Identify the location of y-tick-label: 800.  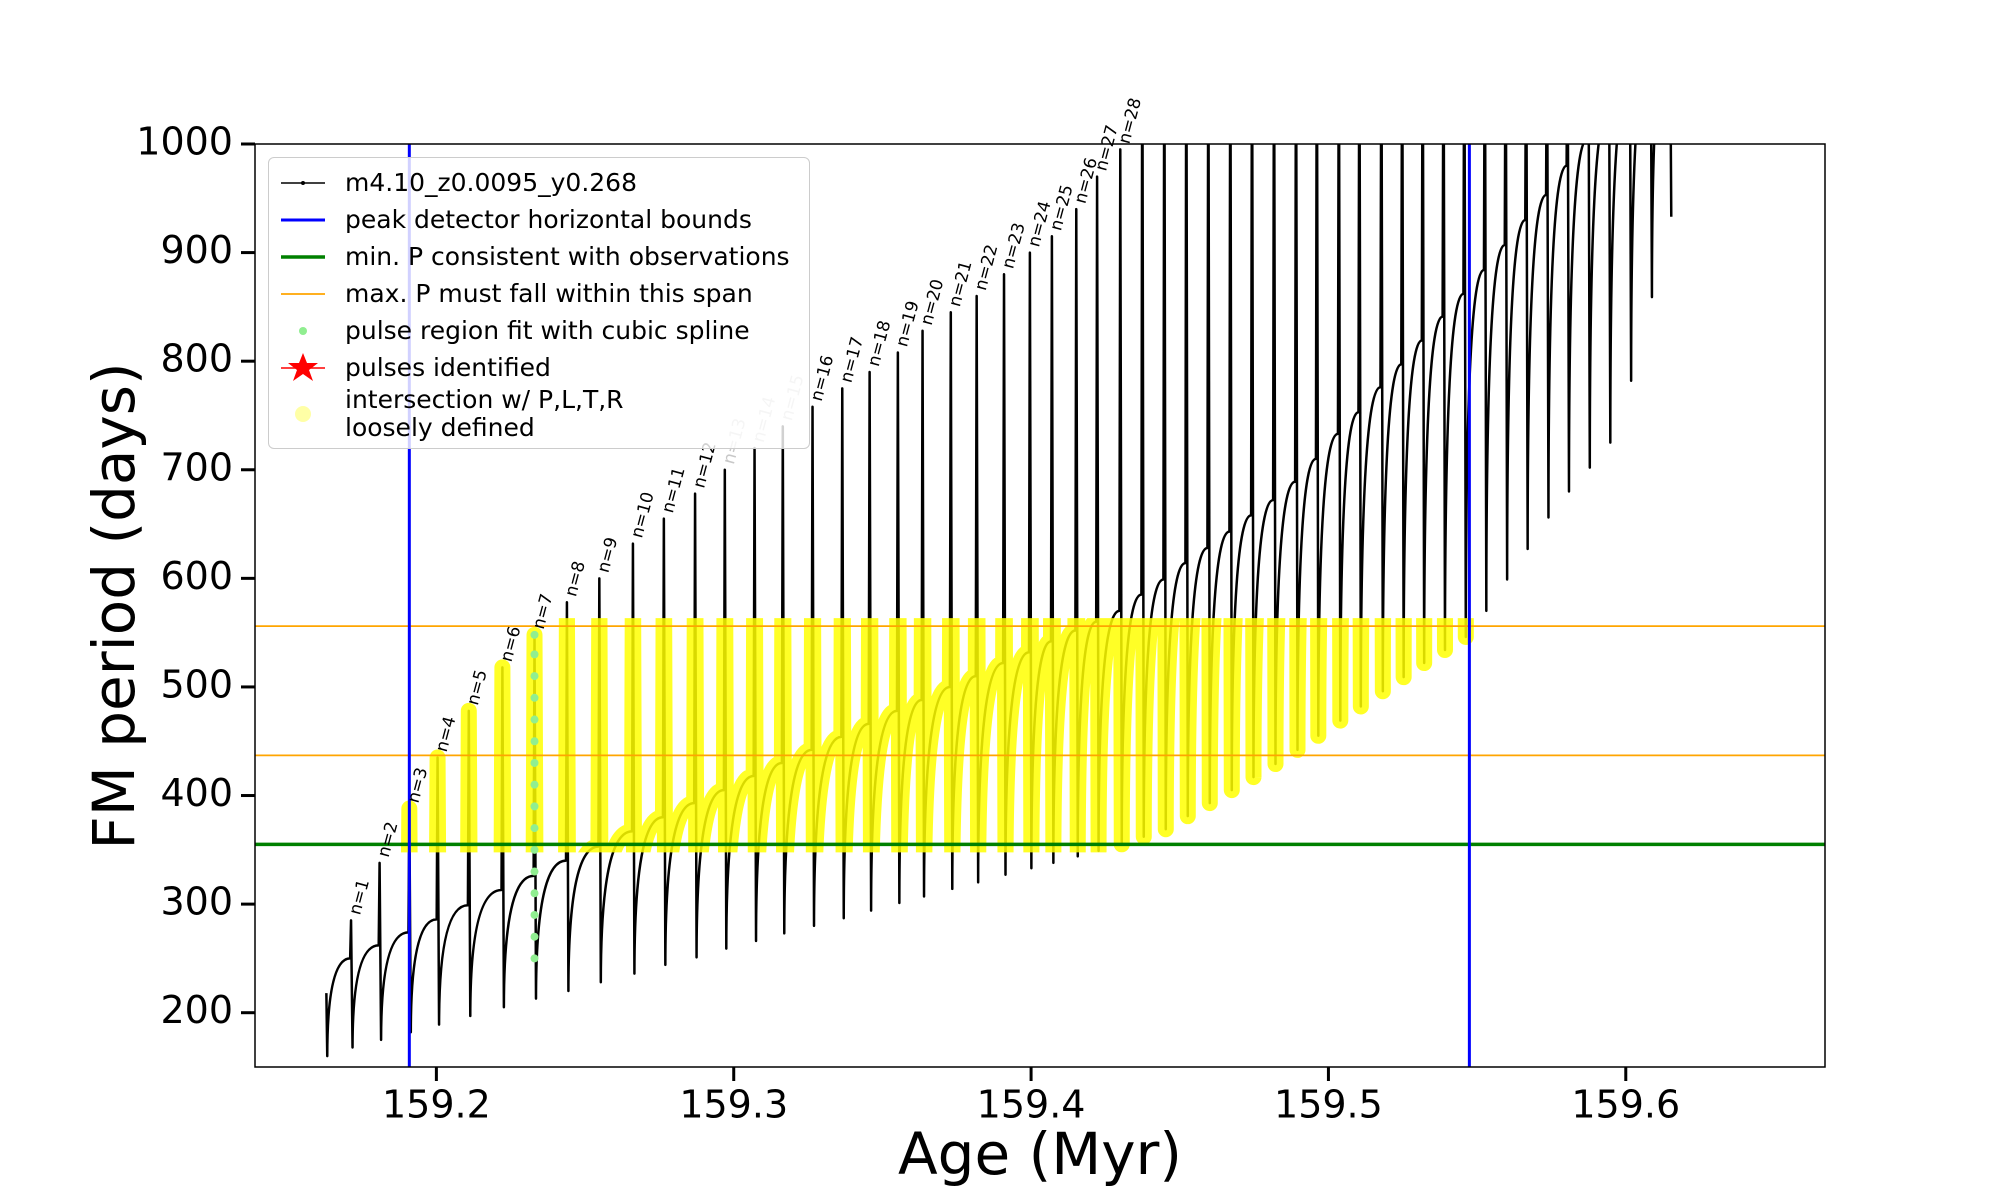
(196, 359).